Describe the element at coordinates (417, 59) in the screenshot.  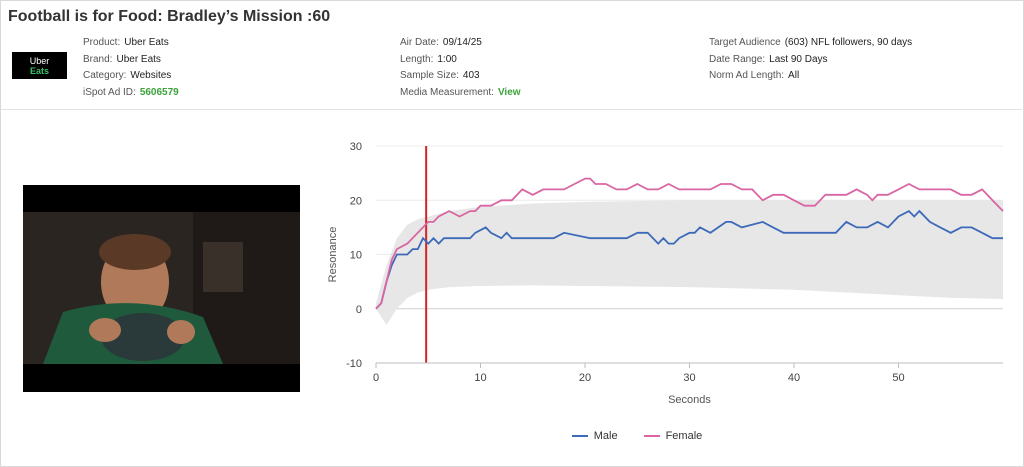
I see `meta-key: Length:` at that location.